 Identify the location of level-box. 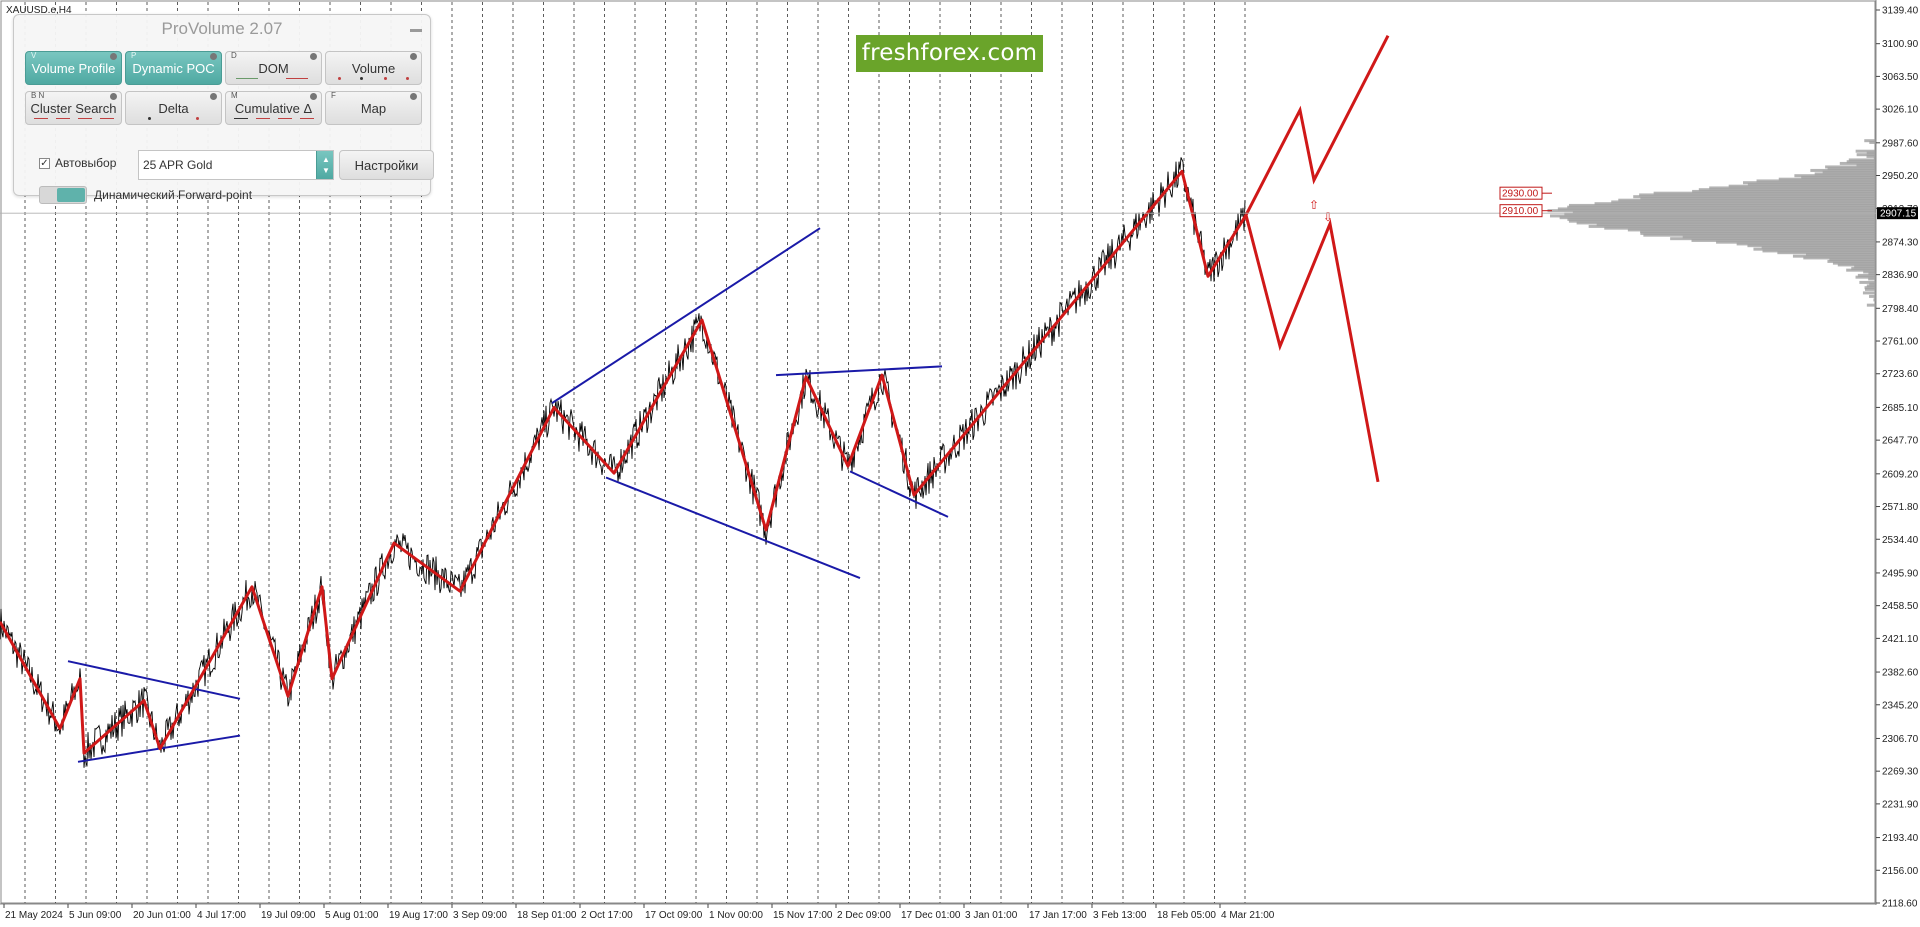
(1521, 211).